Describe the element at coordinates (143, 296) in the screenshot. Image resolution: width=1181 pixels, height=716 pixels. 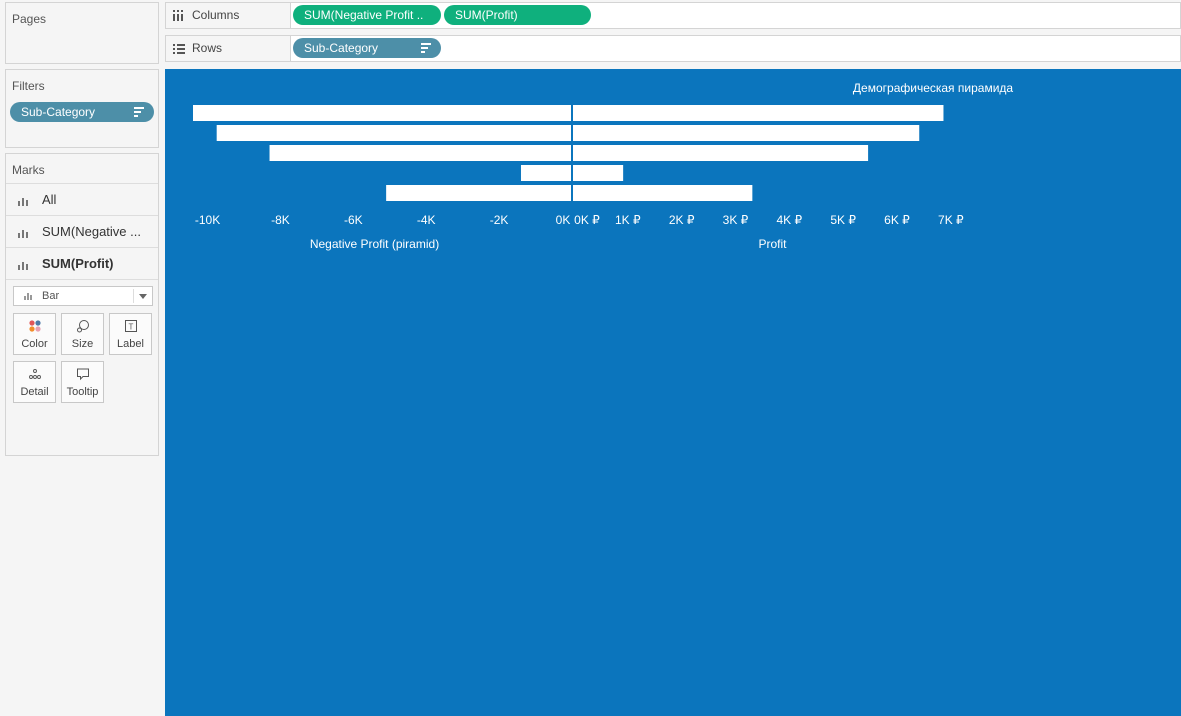
I see `chevron-down-icon` at that location.